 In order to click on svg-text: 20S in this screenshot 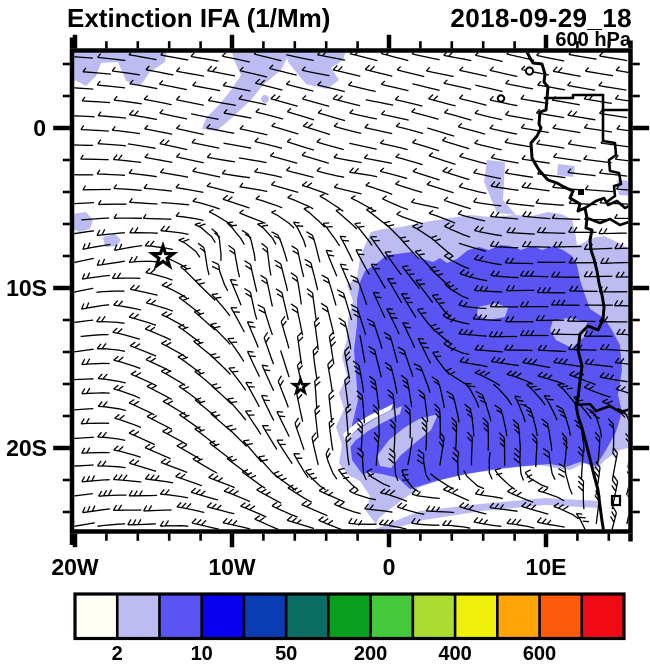, I will do `click(26, 448)`.